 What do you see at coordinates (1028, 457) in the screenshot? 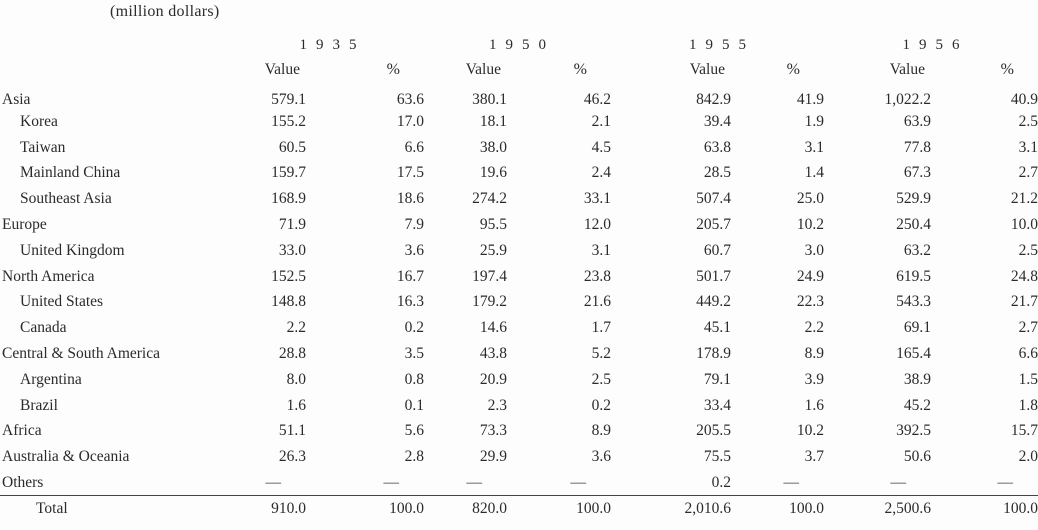
I see `cell-percent: 2.0` at bounding box center [1028, 457].